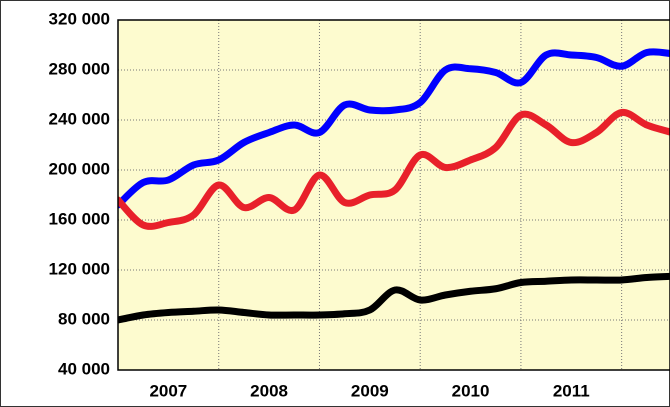 The width and height of the screenshot is (670, 407). What do you see at coordinates (79, 118) in the screenshot?
I see `y-tick-label: 240 000` at bounding box center [79, 118].